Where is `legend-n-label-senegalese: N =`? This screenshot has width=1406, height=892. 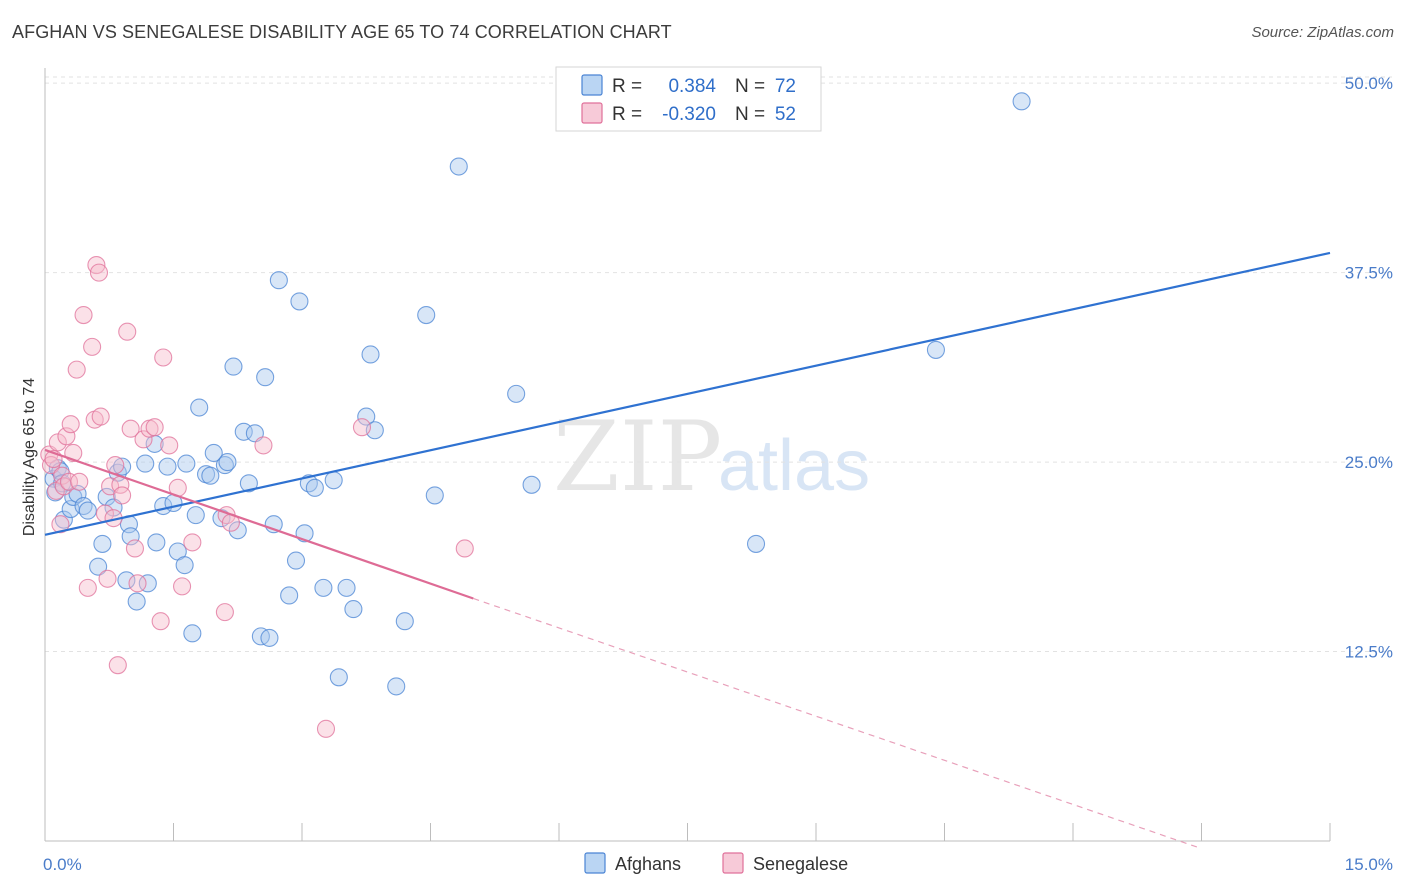
legend-n-label-senegalese: N = is located at coordinates (750, 114).